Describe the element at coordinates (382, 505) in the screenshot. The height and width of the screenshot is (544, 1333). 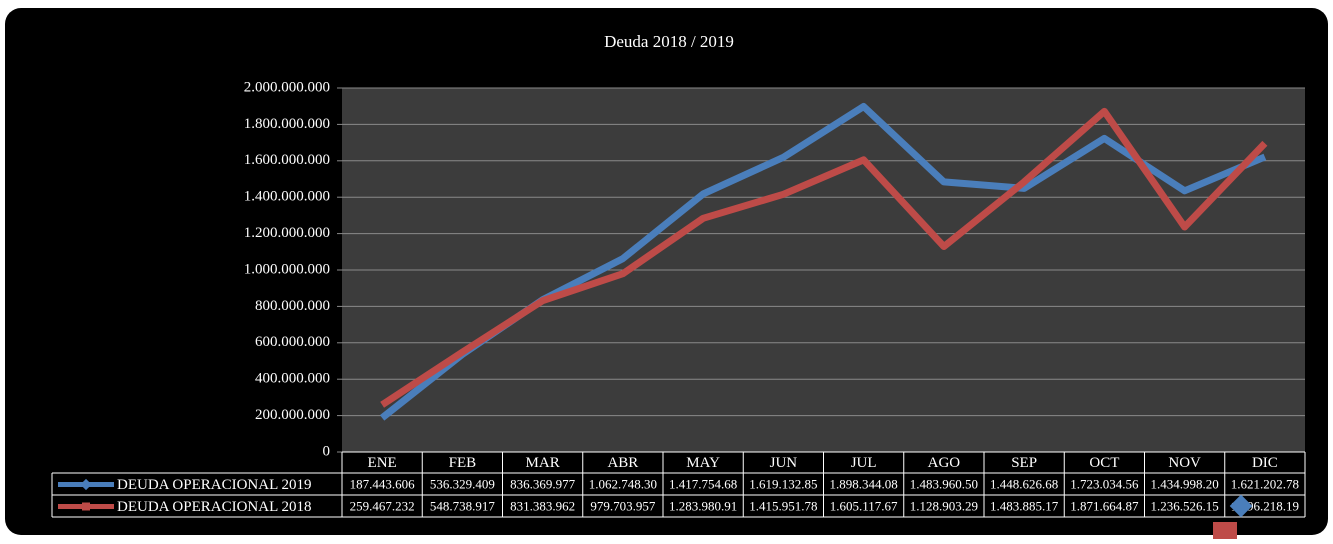
I see `data-table-value: 259.467.232` at that location.